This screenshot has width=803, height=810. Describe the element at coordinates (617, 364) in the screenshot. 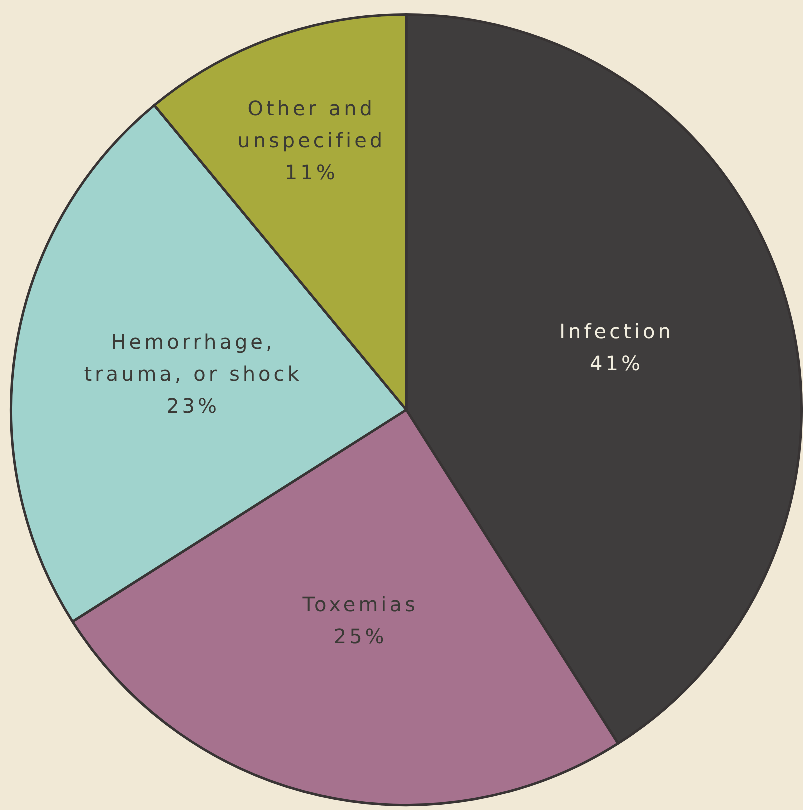

I see `data-label: 41%` at that location.